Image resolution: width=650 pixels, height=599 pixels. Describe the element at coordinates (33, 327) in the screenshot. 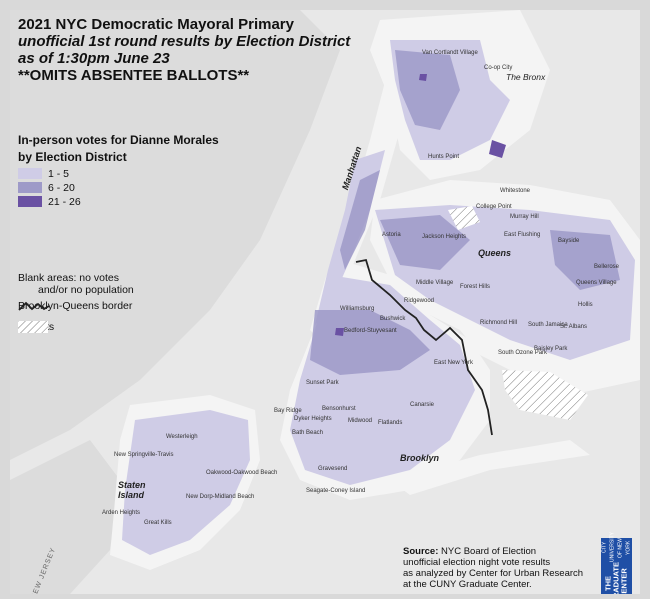

I see `airport-hatch-icon` at that location.